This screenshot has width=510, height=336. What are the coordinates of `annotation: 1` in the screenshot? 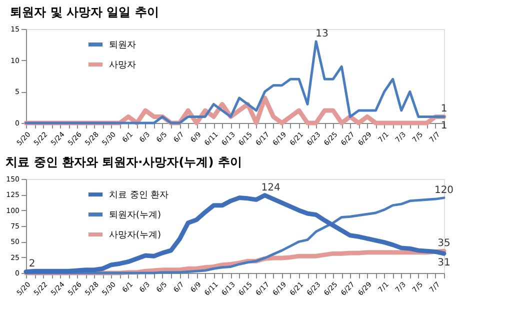 It's located at (444, 109).